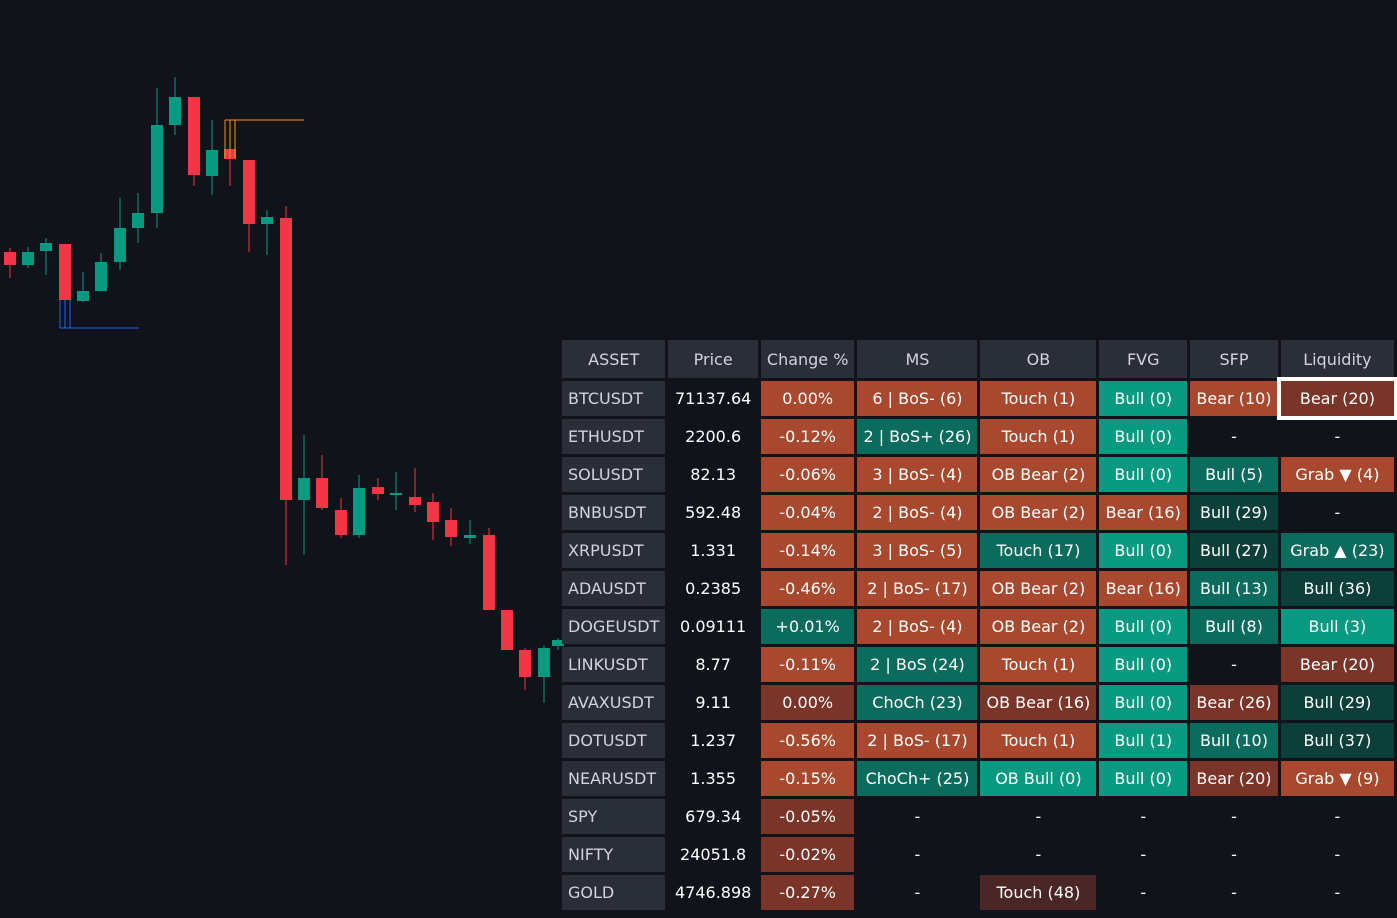 The height and width of the screenshot is (918, 1397). Describe the element at coordinates (1337, 588) in the screenshot. I see `liquidity-cell: Bull (36)` at that location.